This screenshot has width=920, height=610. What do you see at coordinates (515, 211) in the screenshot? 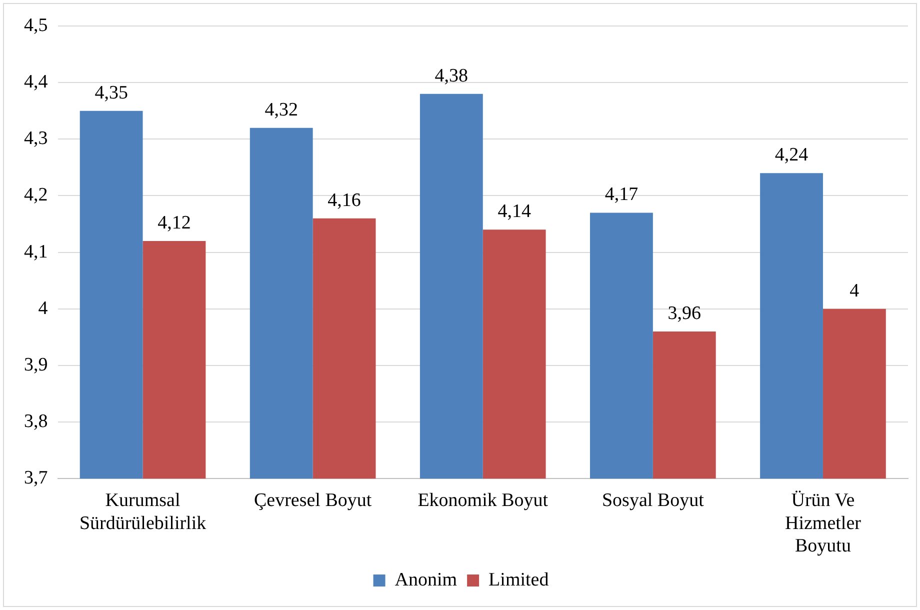
I see `data-label: 4,14` at bounding box center [515, 211].